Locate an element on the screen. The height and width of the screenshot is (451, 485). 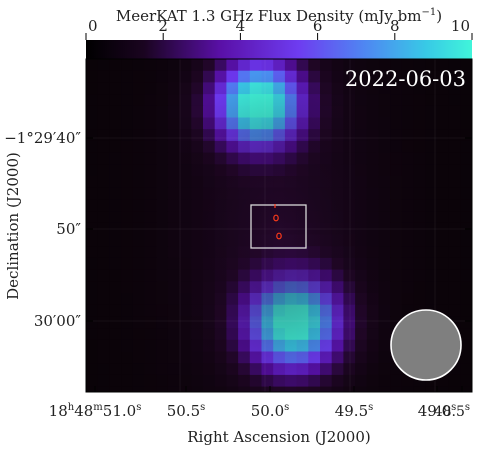
colorbar-tick-label: 0 is located at coordinates (93, 26).